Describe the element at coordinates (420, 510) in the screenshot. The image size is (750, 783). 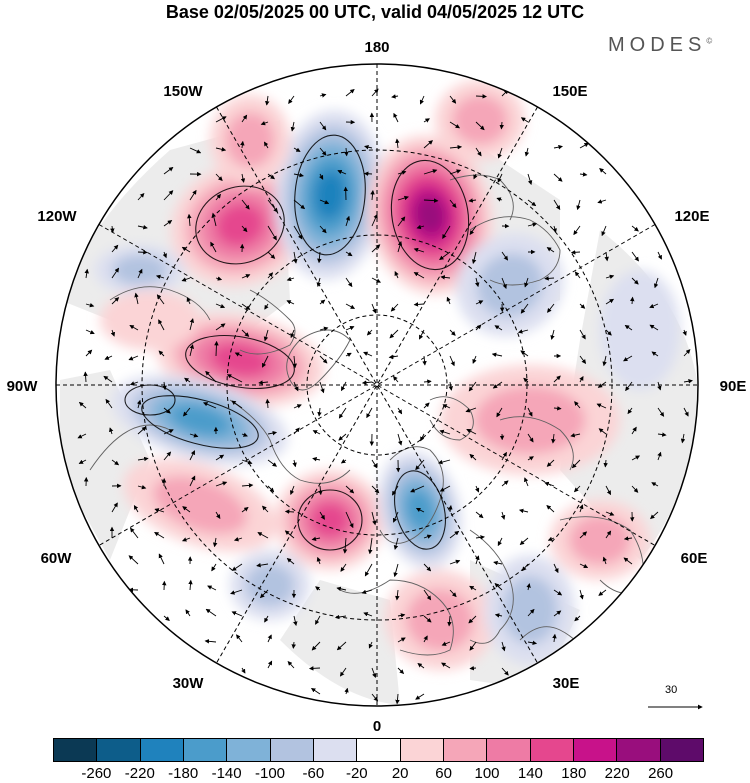
I see `contour-line` at that location.